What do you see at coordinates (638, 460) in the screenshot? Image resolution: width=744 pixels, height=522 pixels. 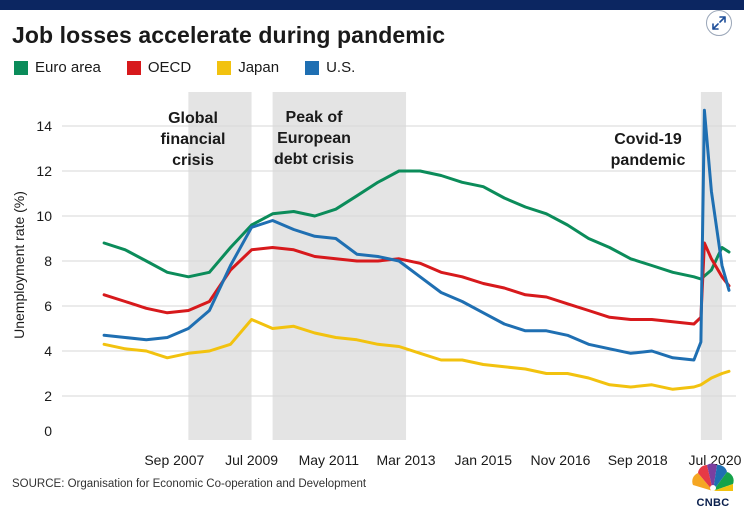 I see `x-tick-label: Sep 2018` at bounding box center [638, 460].